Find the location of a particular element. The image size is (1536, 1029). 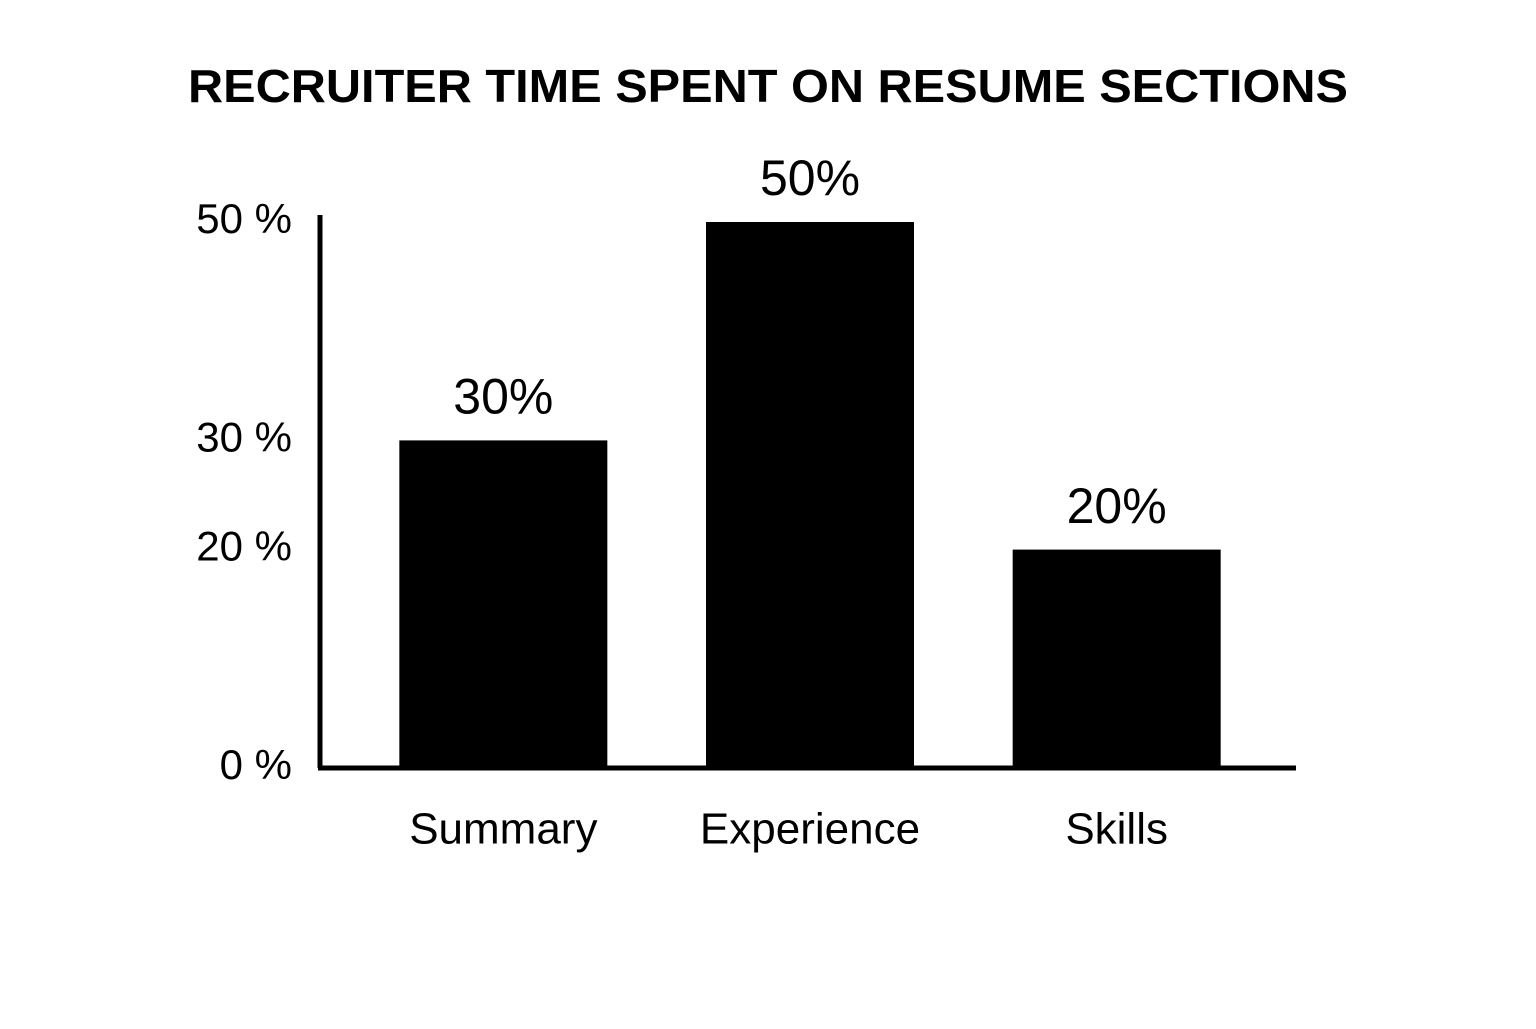

y-tick-label: 30 % is located at coordinates (244, 436).